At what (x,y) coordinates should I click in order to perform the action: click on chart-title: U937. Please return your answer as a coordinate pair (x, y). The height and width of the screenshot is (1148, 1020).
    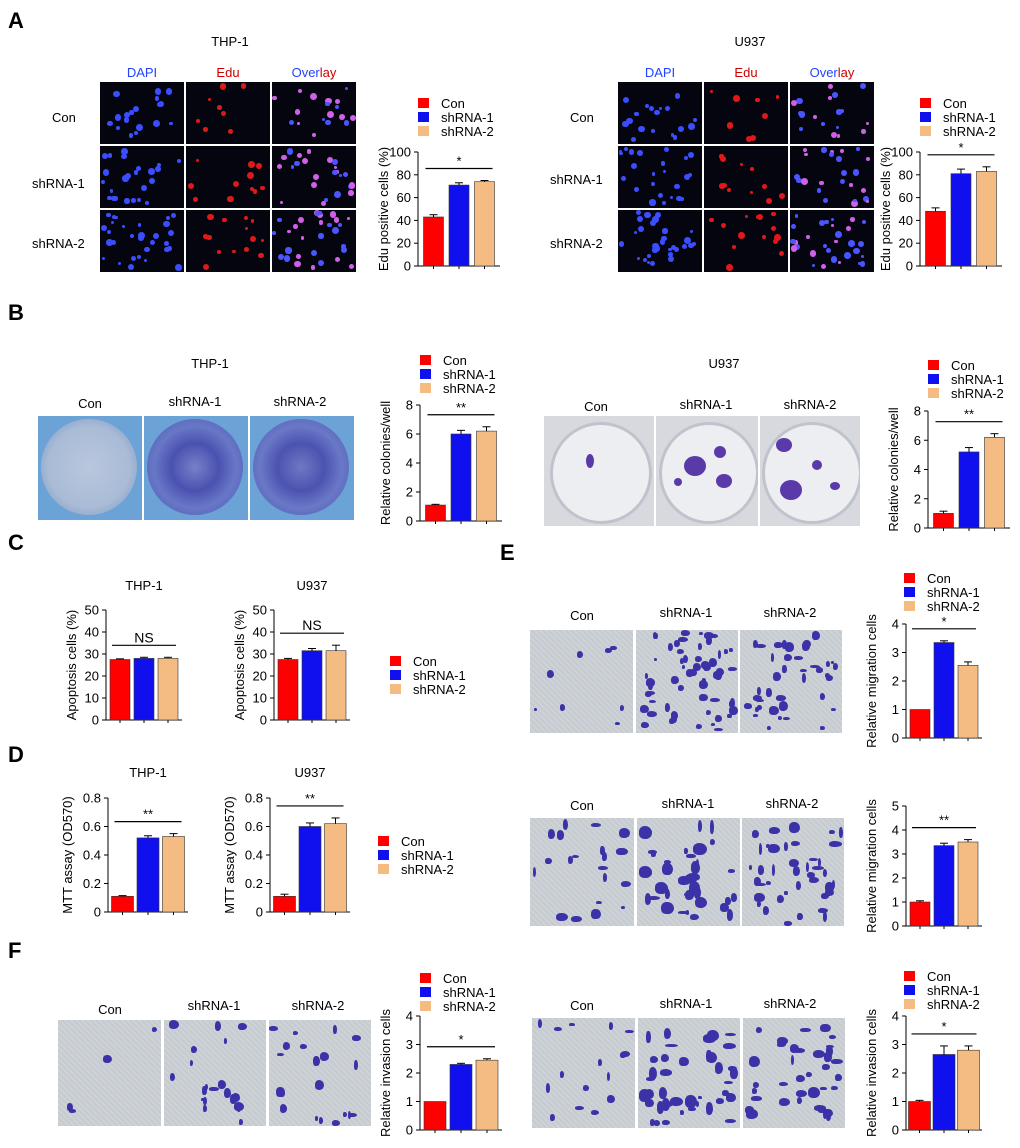
    Looking at the image, I should click on (309, 772).